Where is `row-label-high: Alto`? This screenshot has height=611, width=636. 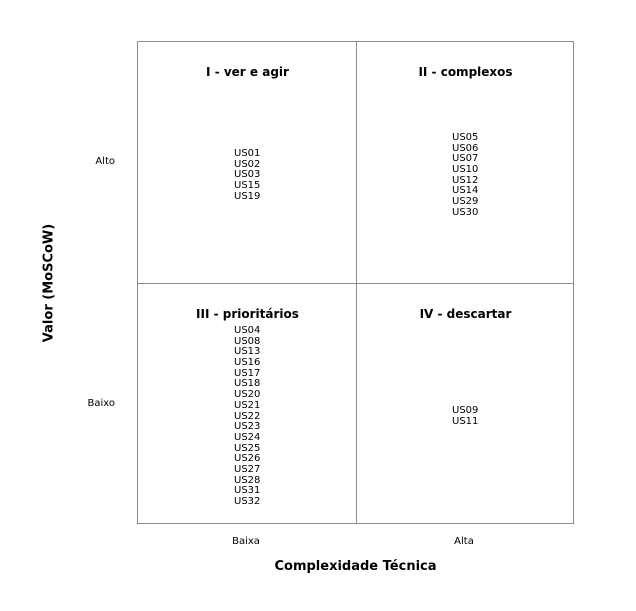
row-label-high: Alto is located at coordinates (105, 161).